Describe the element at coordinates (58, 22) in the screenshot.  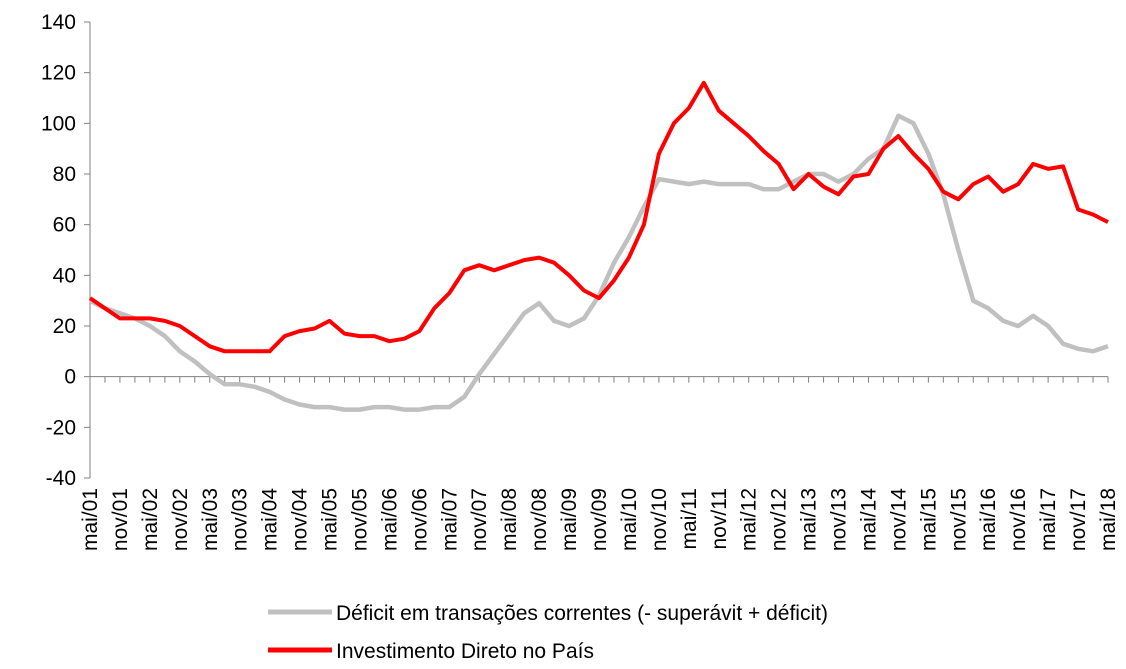
I see `y-tick-label: 140` at that location.